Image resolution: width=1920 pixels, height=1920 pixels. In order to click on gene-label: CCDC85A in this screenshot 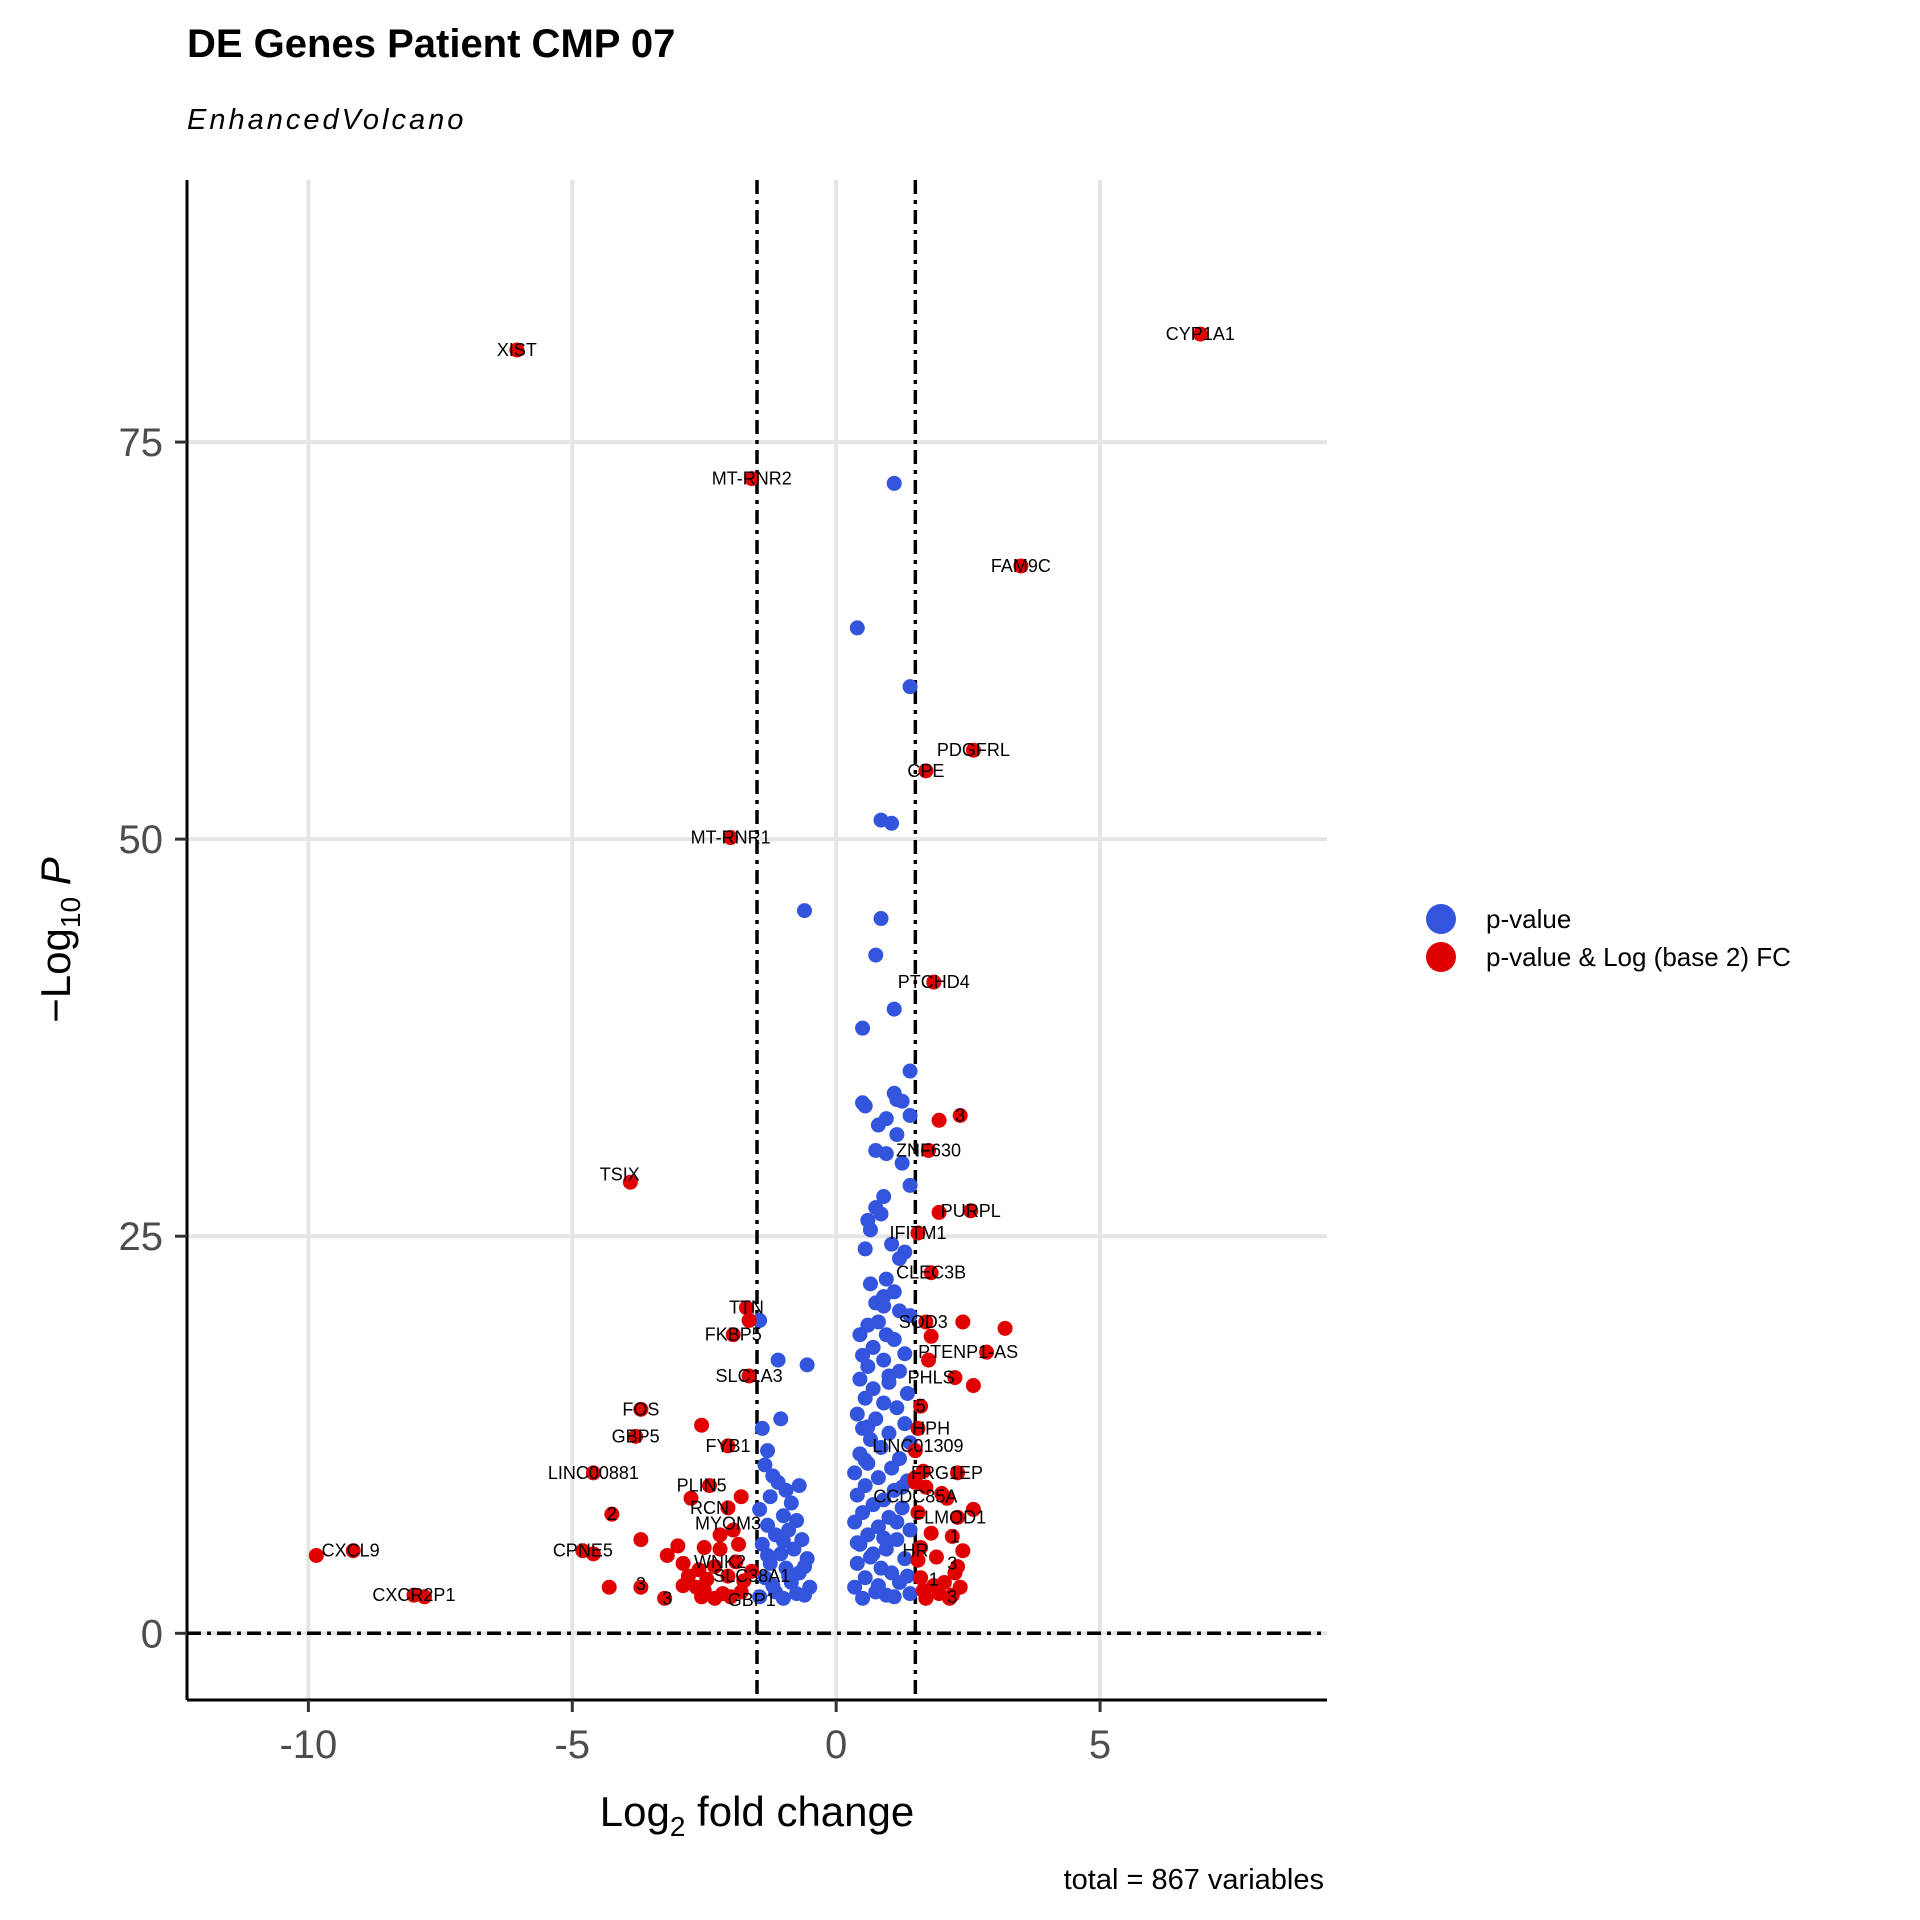, I will do `click(915, 1497)`.